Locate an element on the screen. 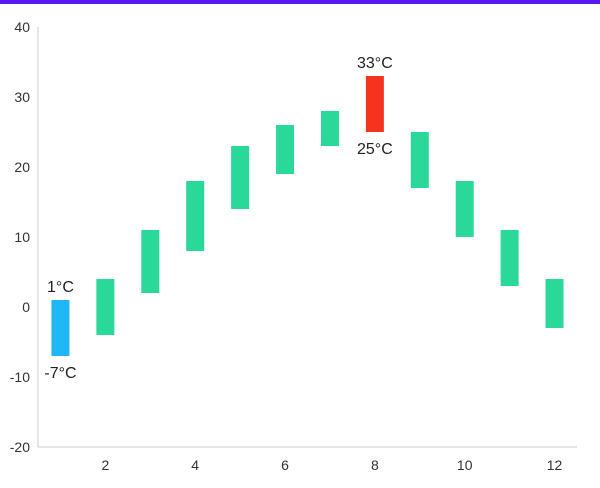 This screenshot has width=600, height=488. x-tick-label: 4 is located at coordinates (195, 465).